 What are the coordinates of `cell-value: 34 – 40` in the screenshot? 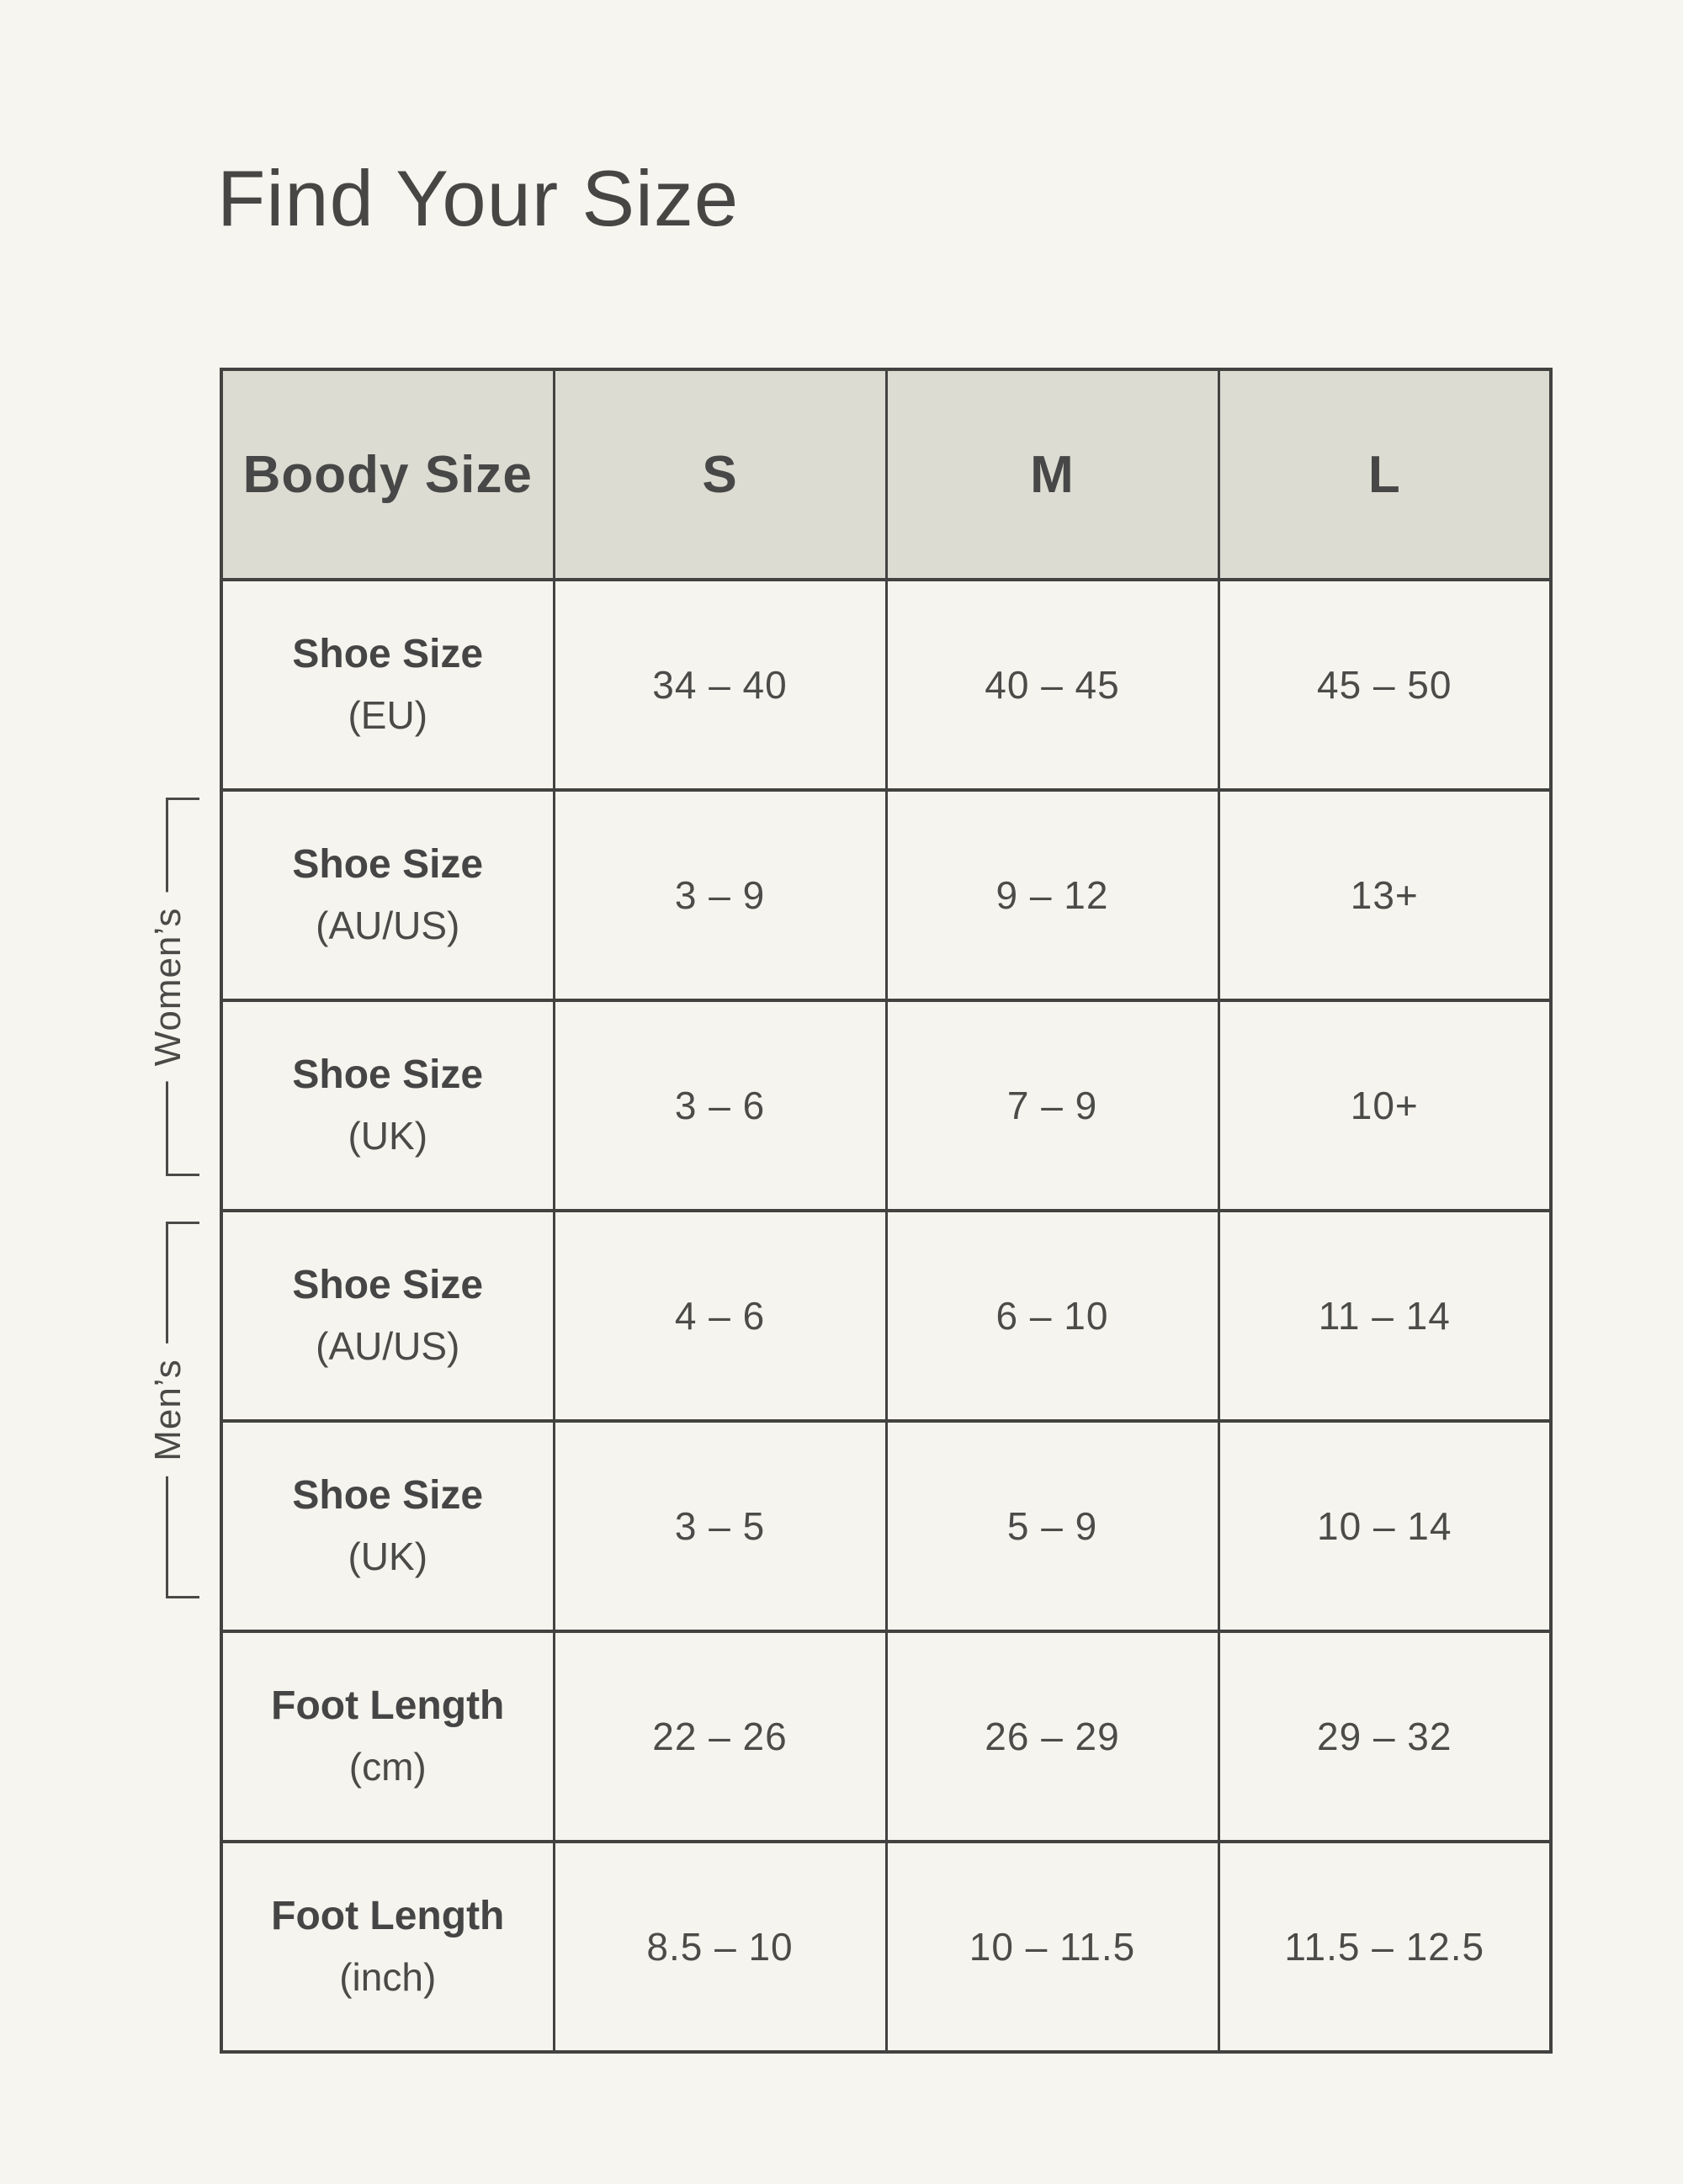 It's located at (720, 685).